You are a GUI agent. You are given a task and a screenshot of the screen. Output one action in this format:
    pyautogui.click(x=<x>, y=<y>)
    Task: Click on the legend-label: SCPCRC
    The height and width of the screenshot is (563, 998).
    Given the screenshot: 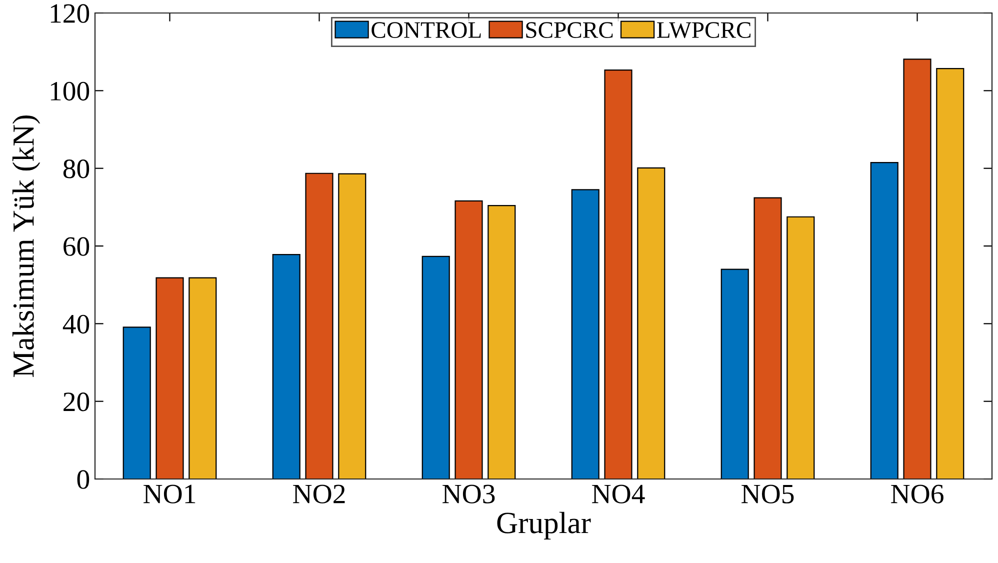 What is the action you would take?
    pyautogui.click(x=569, y=30)
    